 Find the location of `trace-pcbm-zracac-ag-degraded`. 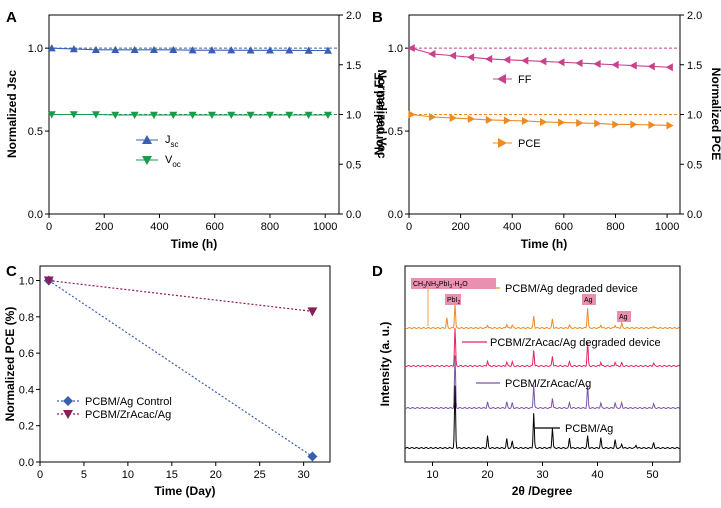

trace-pcbm-zracac-ag-degraded is located at coordinates (542, 347).